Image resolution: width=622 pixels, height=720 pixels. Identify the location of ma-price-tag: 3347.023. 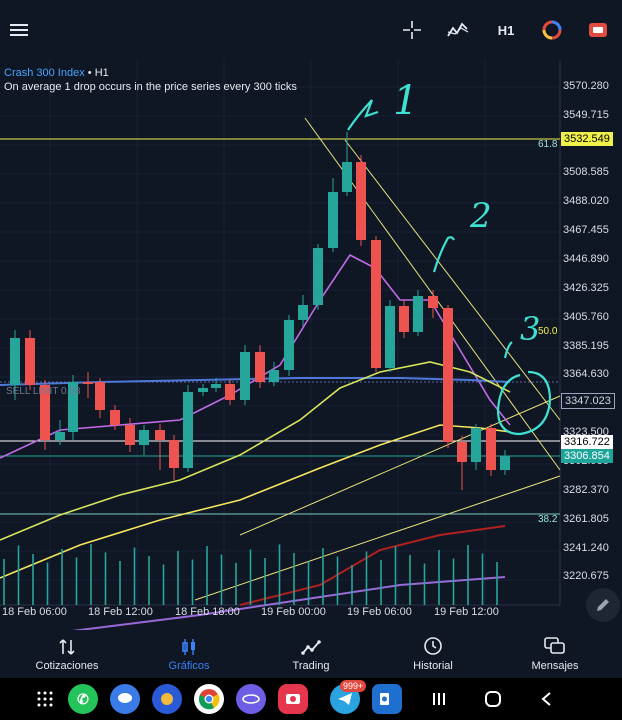
(588, 401).